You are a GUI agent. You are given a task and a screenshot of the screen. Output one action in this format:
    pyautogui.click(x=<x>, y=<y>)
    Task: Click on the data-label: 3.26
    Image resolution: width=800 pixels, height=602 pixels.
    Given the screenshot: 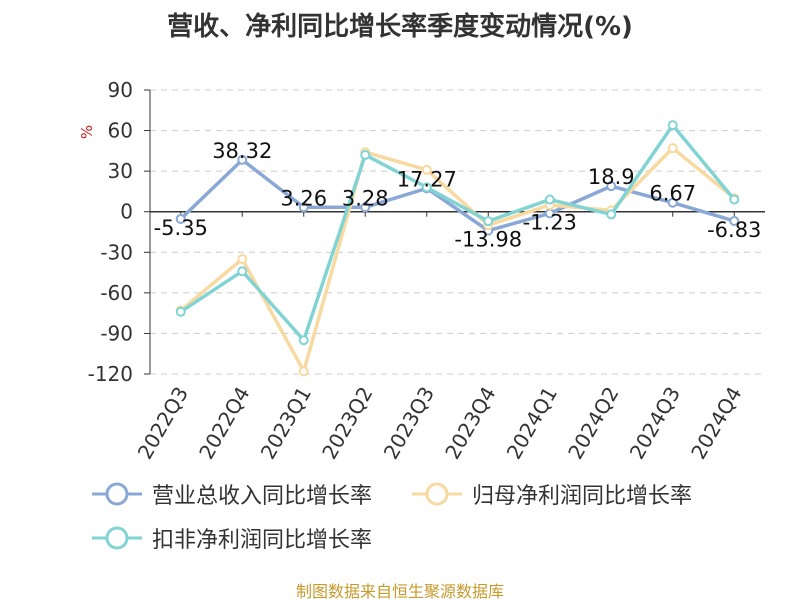 What is the action you would take?
    pyautogui.click(x=303, y=198)
    